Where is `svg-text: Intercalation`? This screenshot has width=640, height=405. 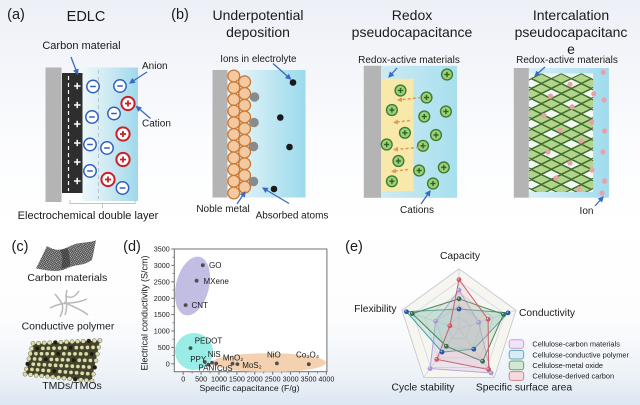 svg-text: Intercalation is located at coordinates (571, 15).